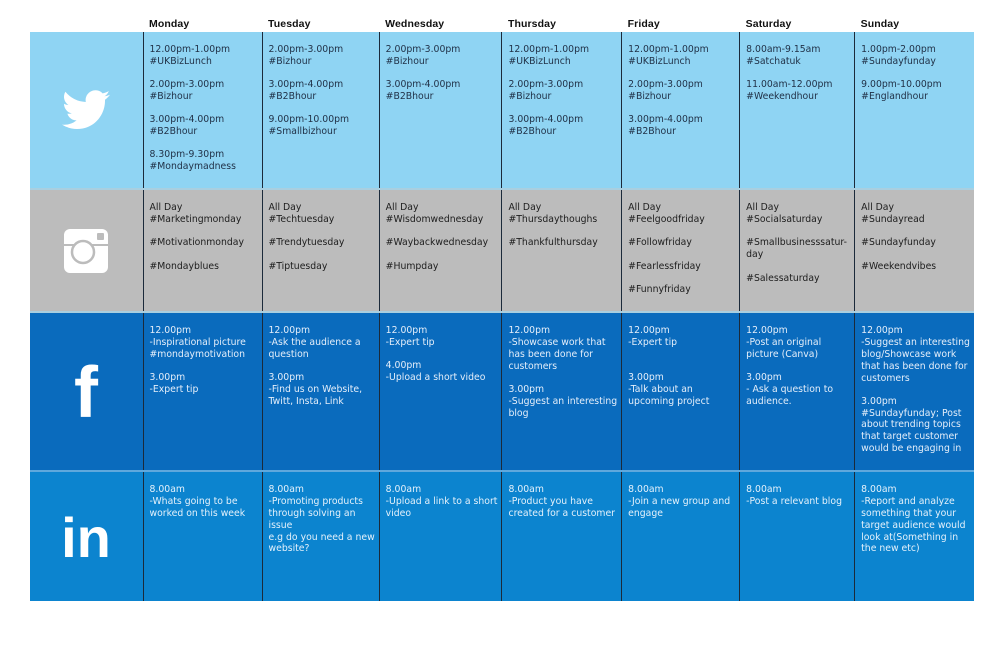  Describe the element at coordinates (681, 290) in the screenshot. I see `schedule-entry: #Funnyfriday` at that location.